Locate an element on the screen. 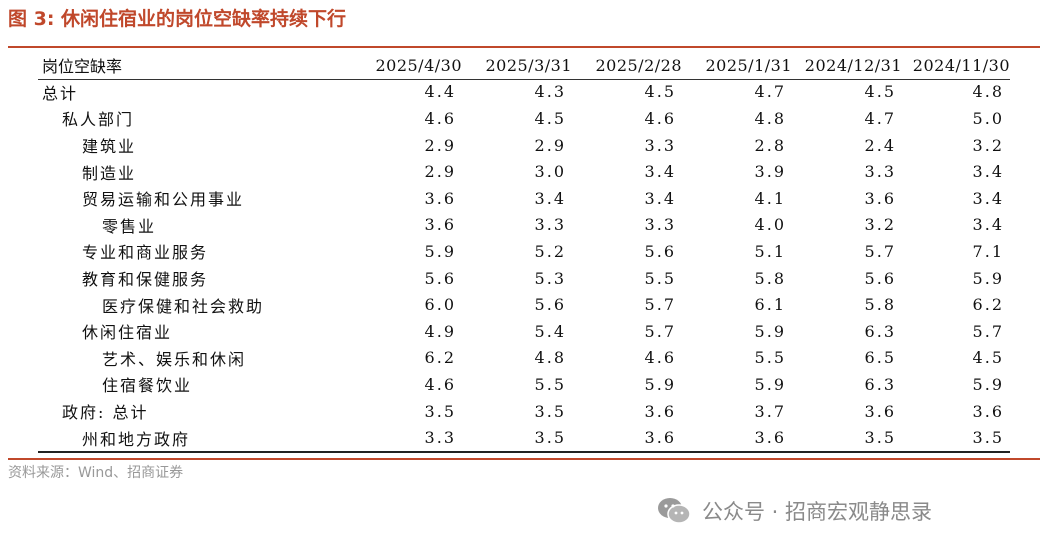 Image resolution: width=1054 pixels, height=554 pixels. figure-title: 图 3: 休闲住宿业的岗位空缺率持续下行 is located at coordinates (177, 19).